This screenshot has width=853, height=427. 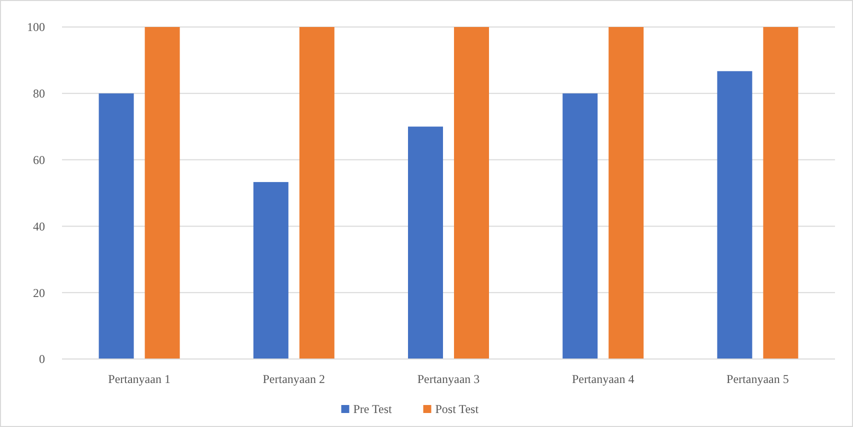 What do you see at coordinates (139, 379) in the screenshot?
I see `x-tick-label: Pertanyaan 1` at bounding box center [139, 379].